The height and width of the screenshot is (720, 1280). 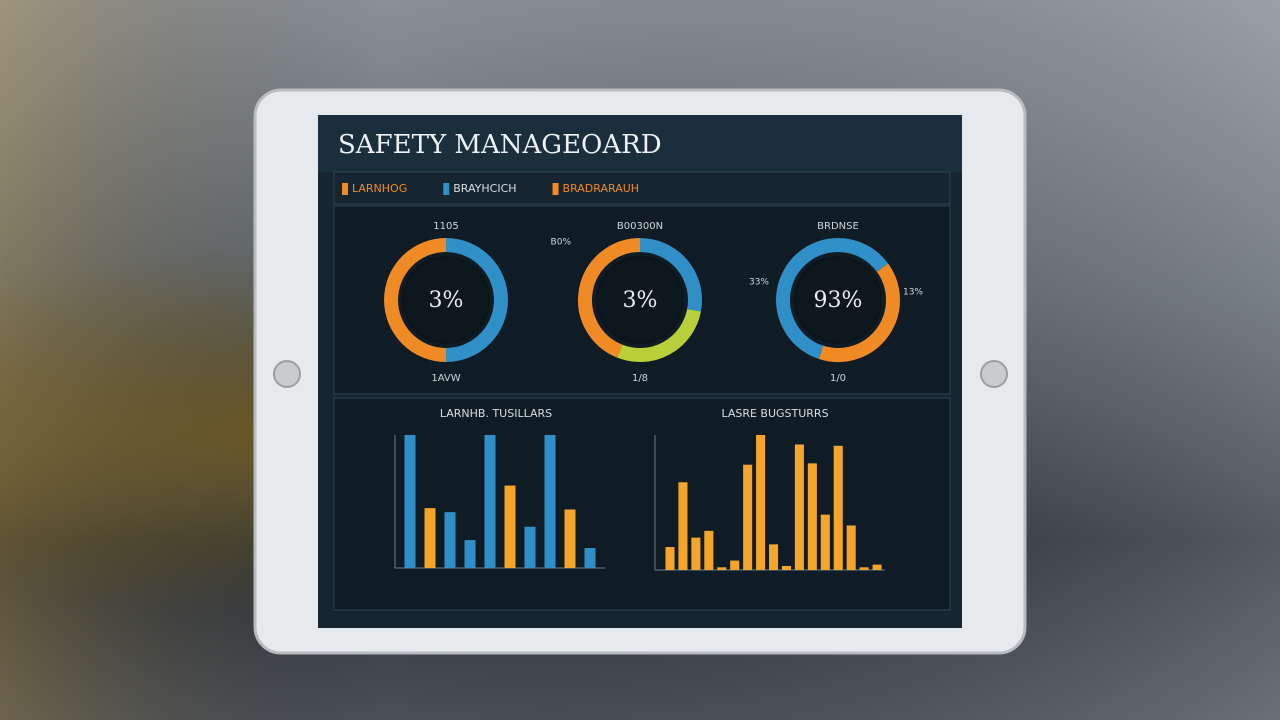 What do you see at coordinates (913, 293) in the screenshot?
I see `donut-side-label: 13%` at bounding box center [913, 293].